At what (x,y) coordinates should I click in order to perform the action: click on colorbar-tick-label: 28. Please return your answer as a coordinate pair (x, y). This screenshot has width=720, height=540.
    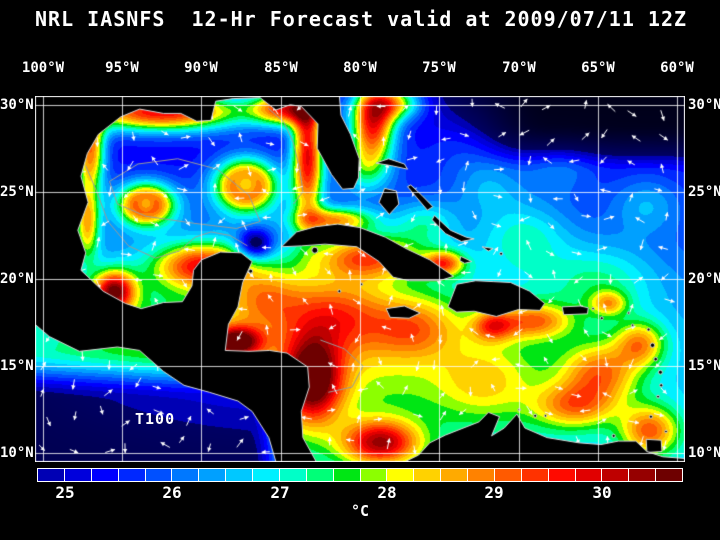
    Looking at the image, I should click on (387, 492).